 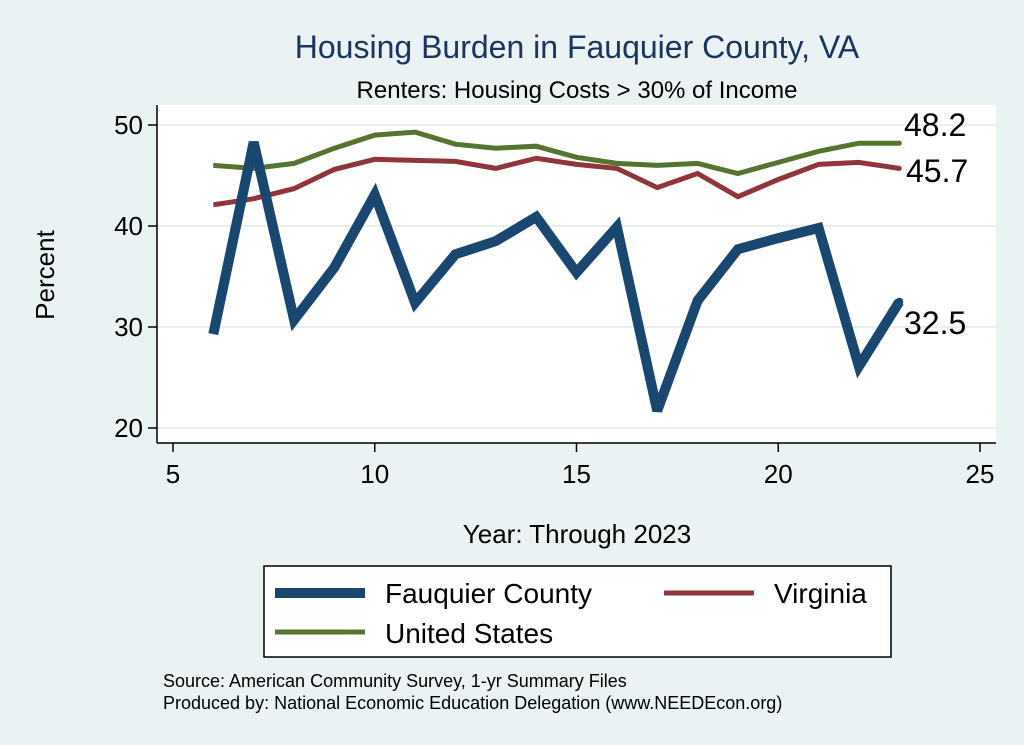 I want to click on y-axis-ticks, so click(x=152, y=276).